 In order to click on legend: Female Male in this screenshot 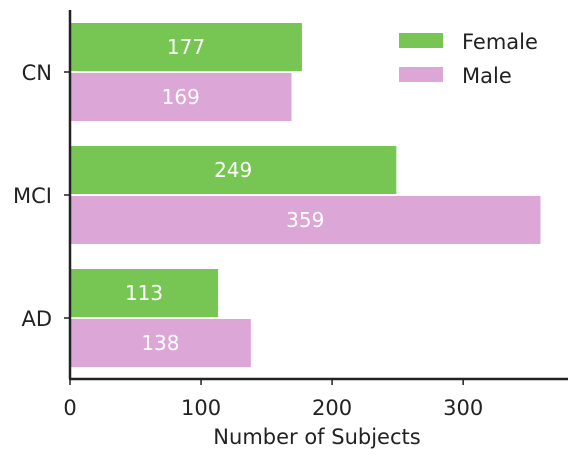, I will do `click(468, 59)`.